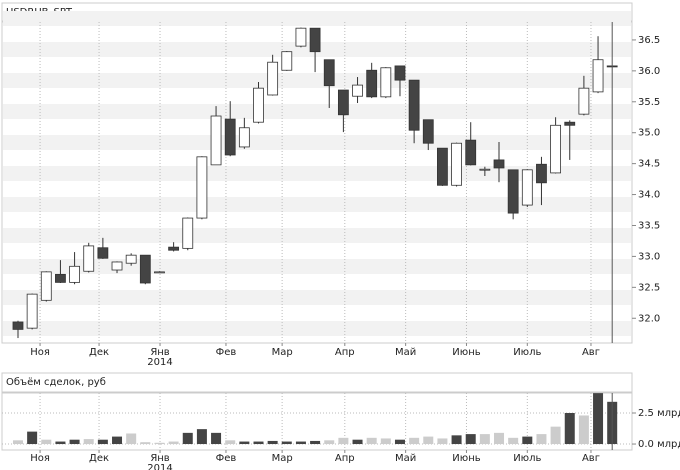  Describe the element at coordinates (649, 102) in the screenshot. I see `y-tick-label: 35.5` at that location.